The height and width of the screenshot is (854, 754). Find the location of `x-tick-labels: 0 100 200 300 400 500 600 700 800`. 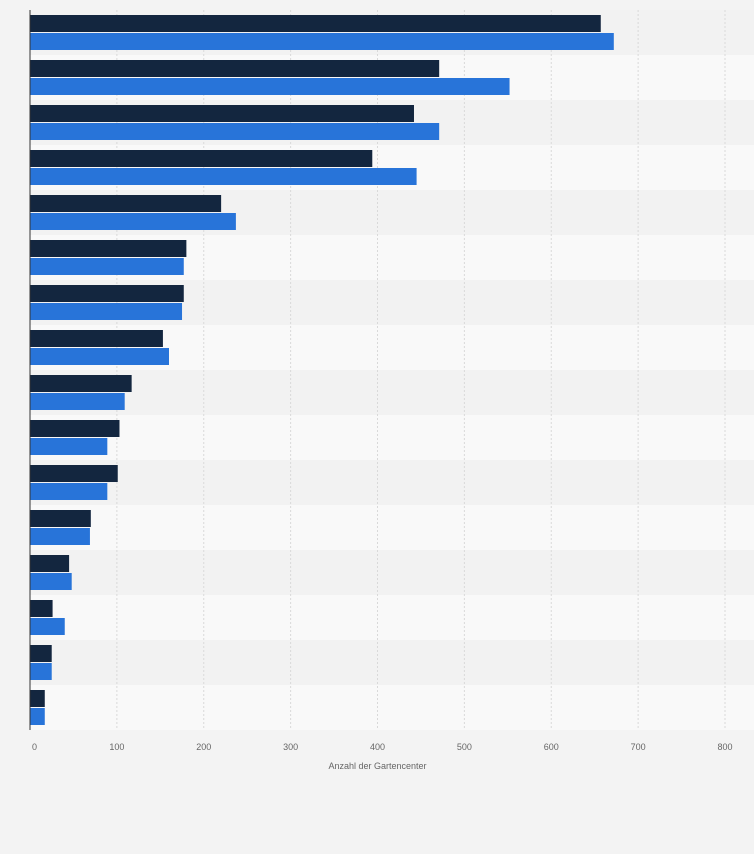

x-tick-labels: 0 100 200 300 400 500 600 700 800 is located at coordinates (382, 747).